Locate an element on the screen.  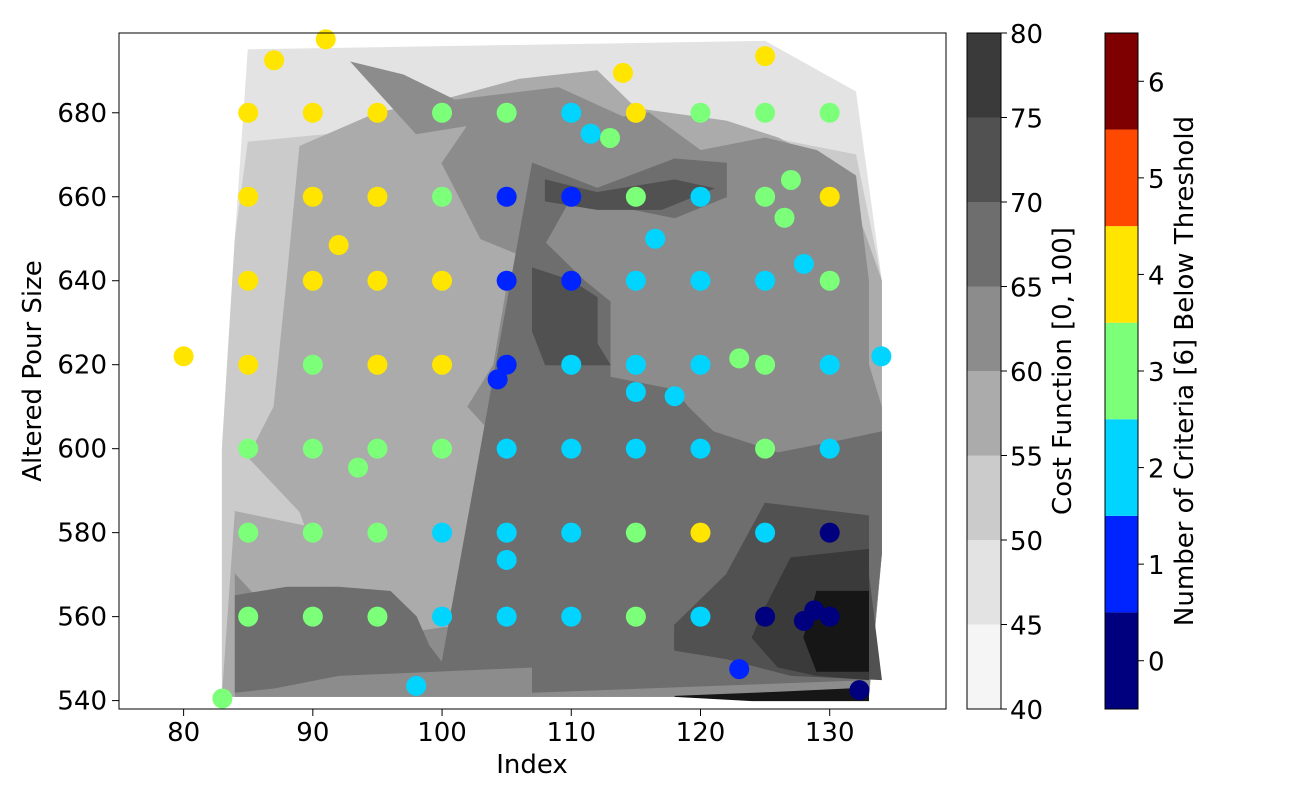
y-tick-label: 580 is located at coordinates (82, 534).